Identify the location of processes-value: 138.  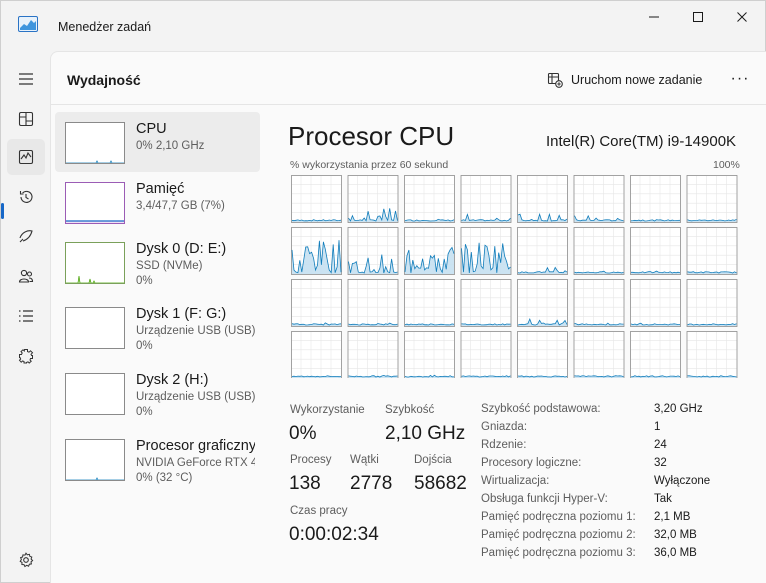
(305, 483).